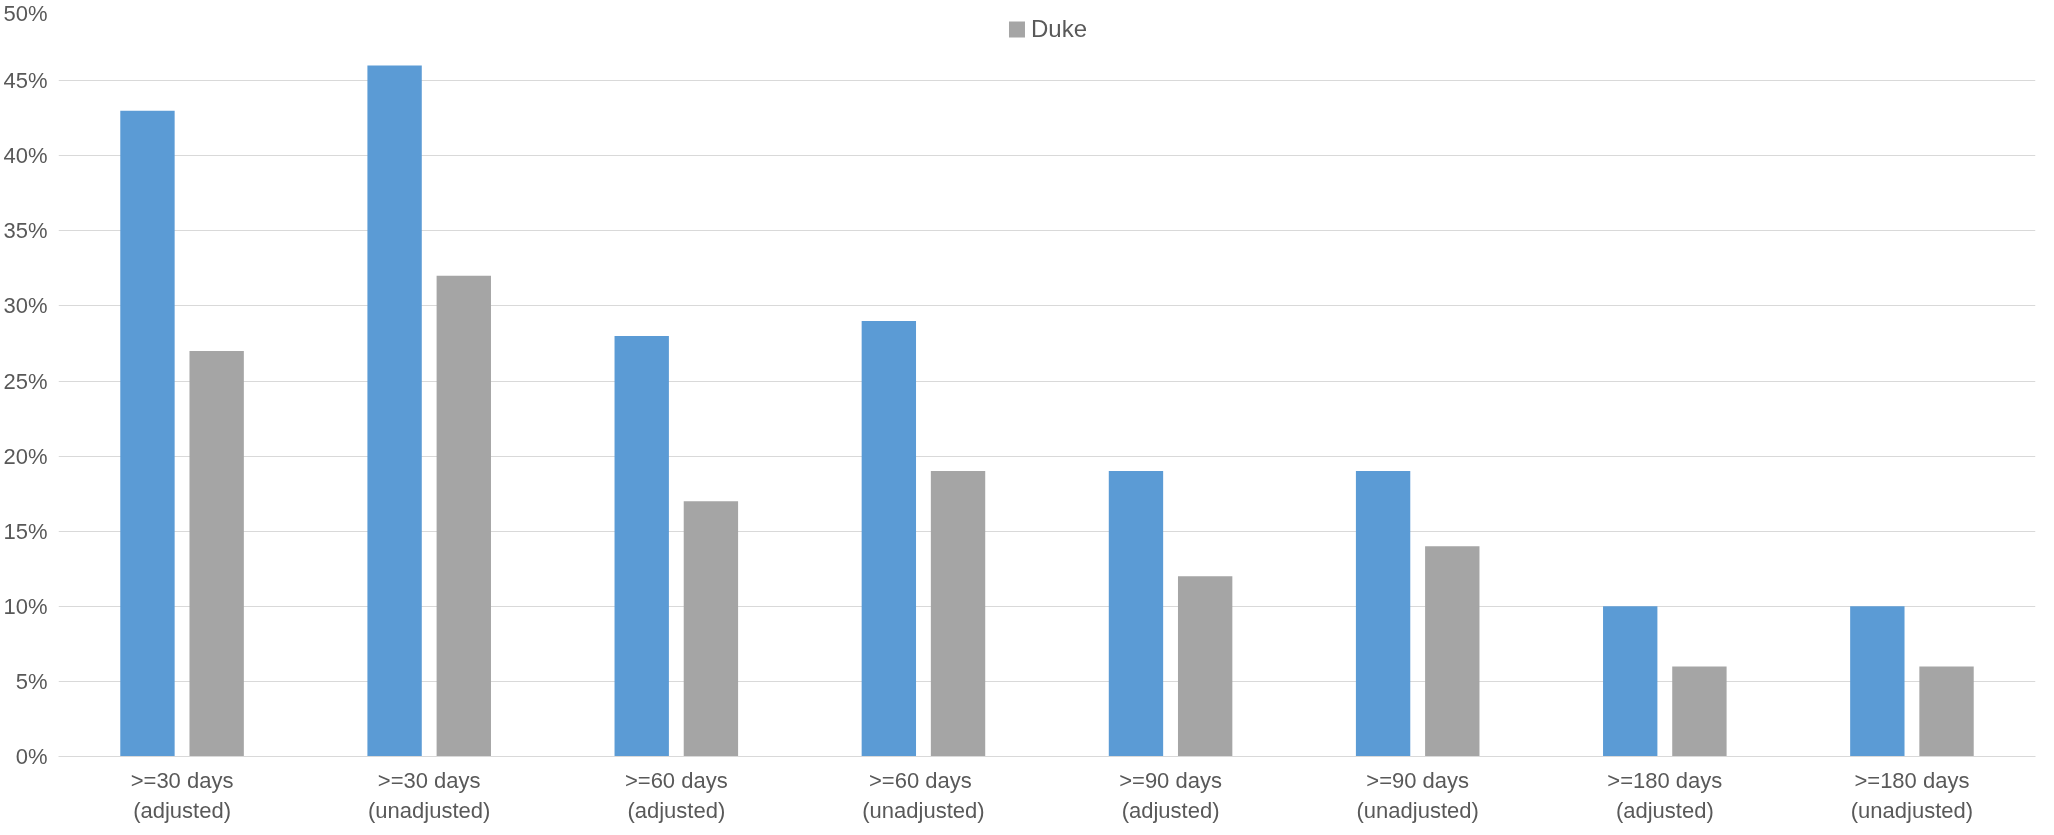 The width and height of the screenshot is (2054, 835). I want to click on x-tick-label: >=60 days (adjusted), so click(676, 795).